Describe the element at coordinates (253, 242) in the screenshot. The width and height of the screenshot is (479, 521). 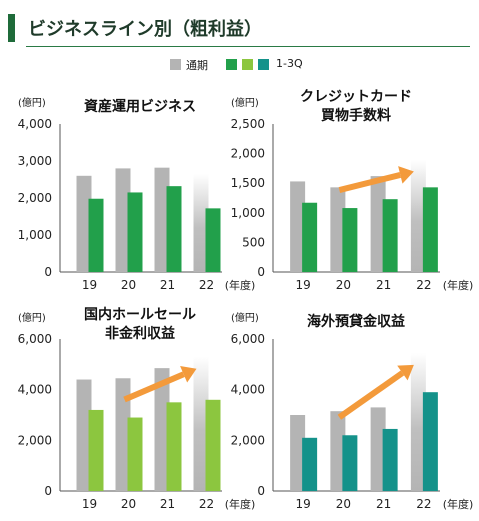
I see `y-tick-label: 500` at that location.